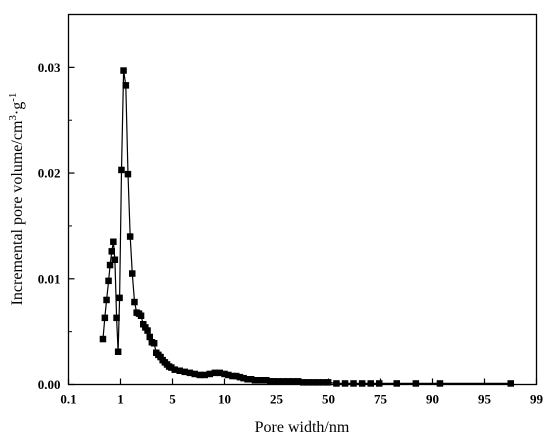 The height and width of the screenshot is (445, 550). What do you see at coordinates (17, 108) in the screenshot?
I see `y-axis-title-unit-g: ·g` at bounding box center [17, 108].